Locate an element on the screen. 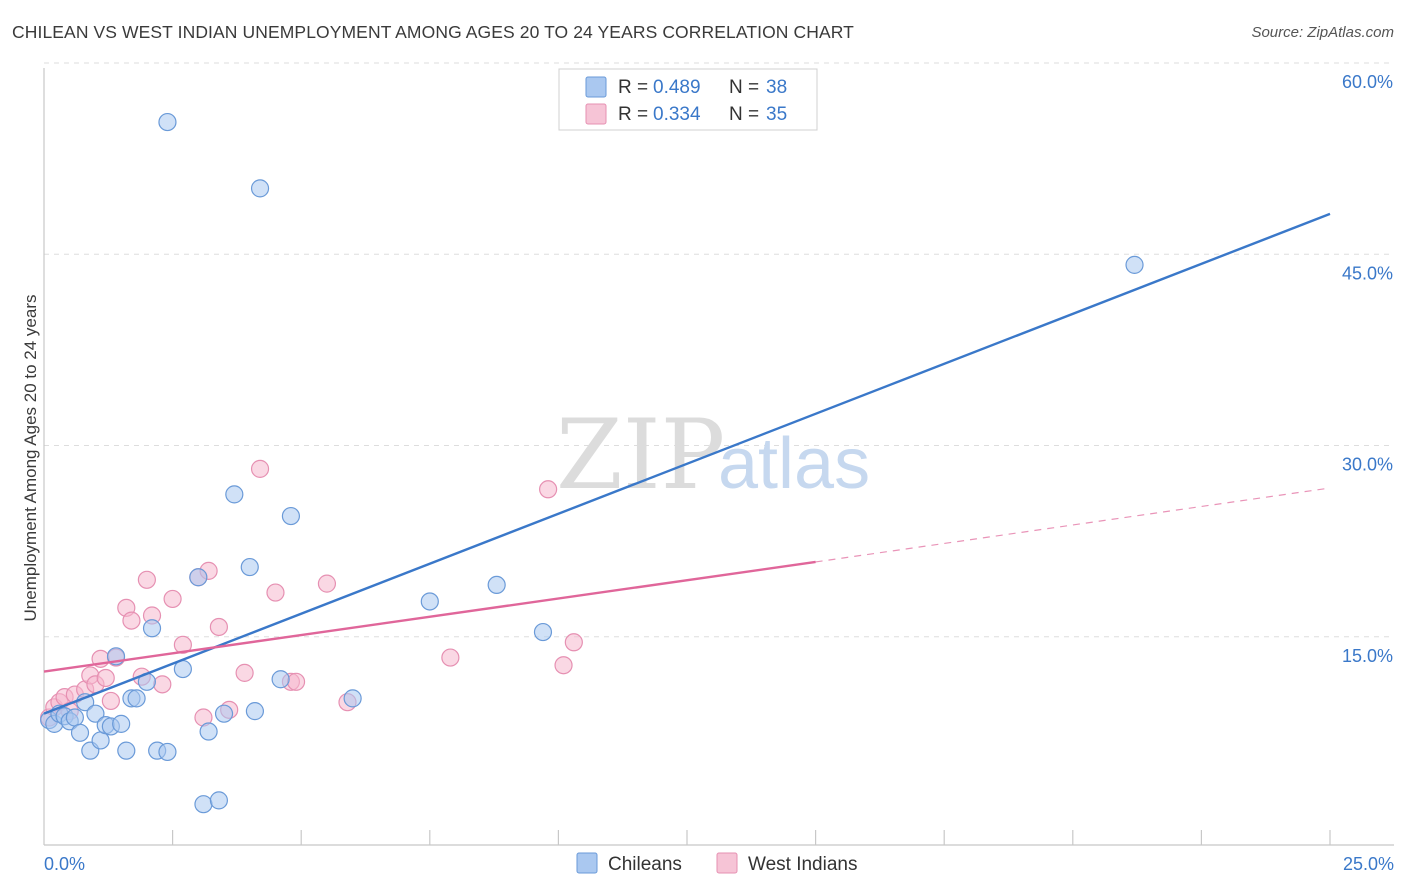 Image resolution: width=1406 pixels, height=892 pixels. watermark-atlas: atlas is located at coordinates (794, 464).